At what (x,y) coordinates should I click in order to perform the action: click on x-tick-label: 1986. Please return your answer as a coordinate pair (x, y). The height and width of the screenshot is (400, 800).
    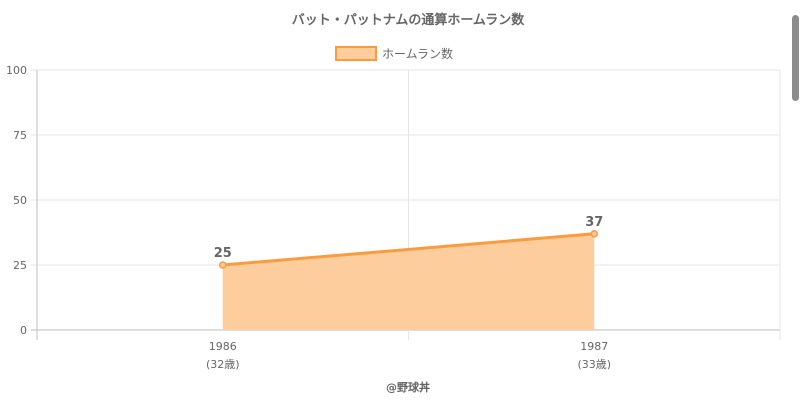
    Looking at the image, I should click on (223, 346).